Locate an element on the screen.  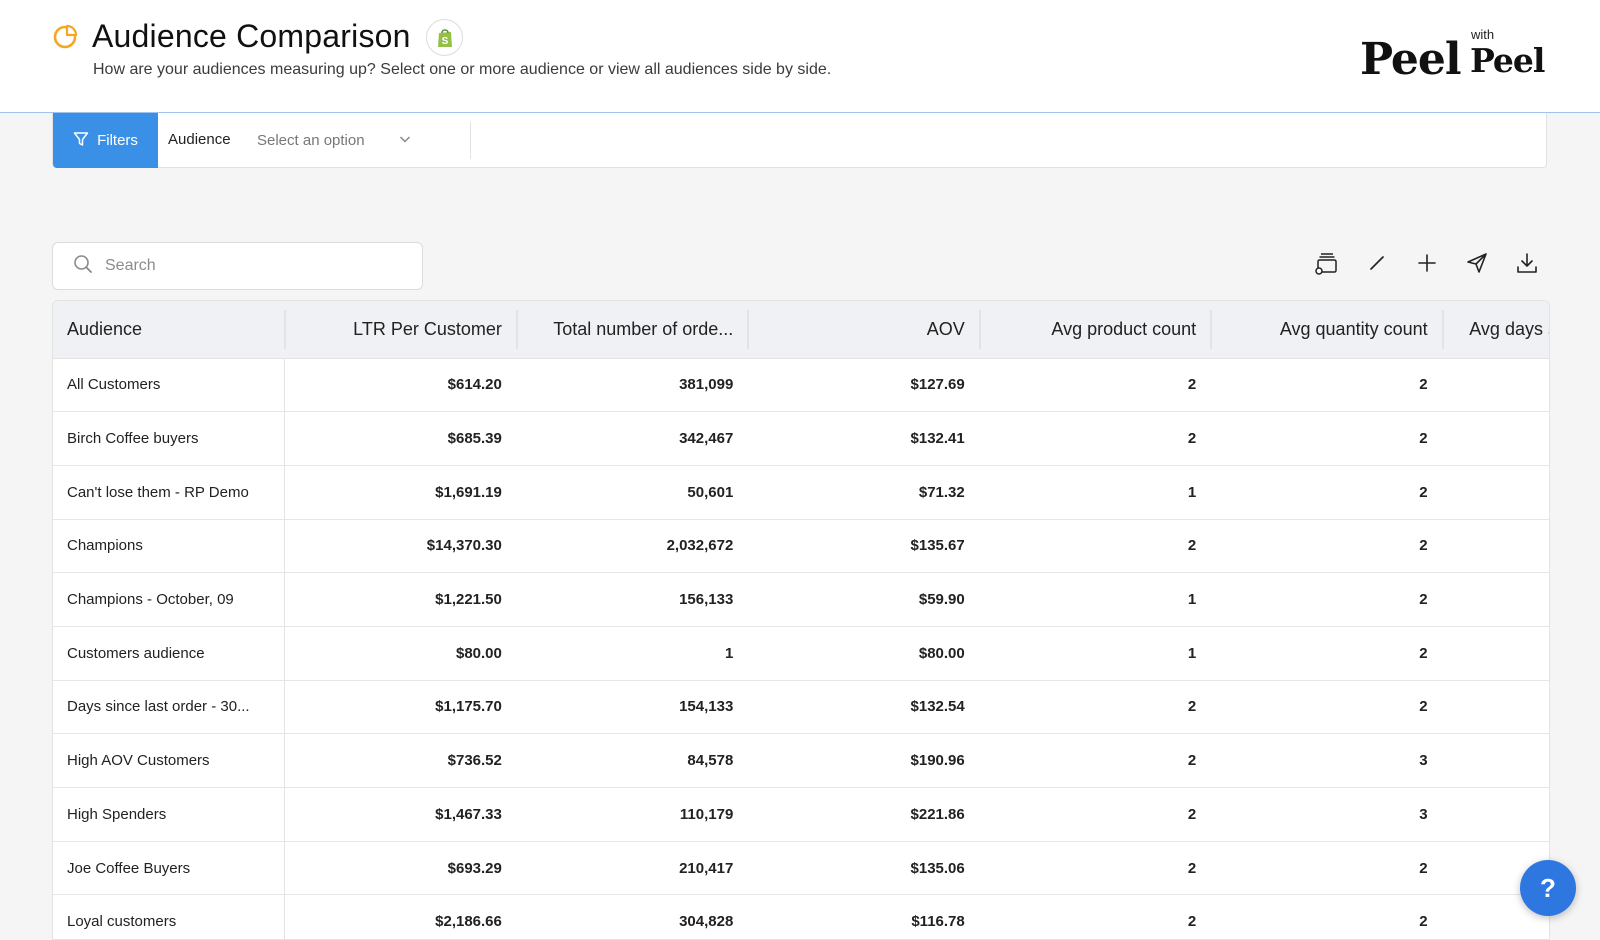
table-row: Champions$14,370.302,032,672$135.67221,0 is located at coordinates (801, 546).